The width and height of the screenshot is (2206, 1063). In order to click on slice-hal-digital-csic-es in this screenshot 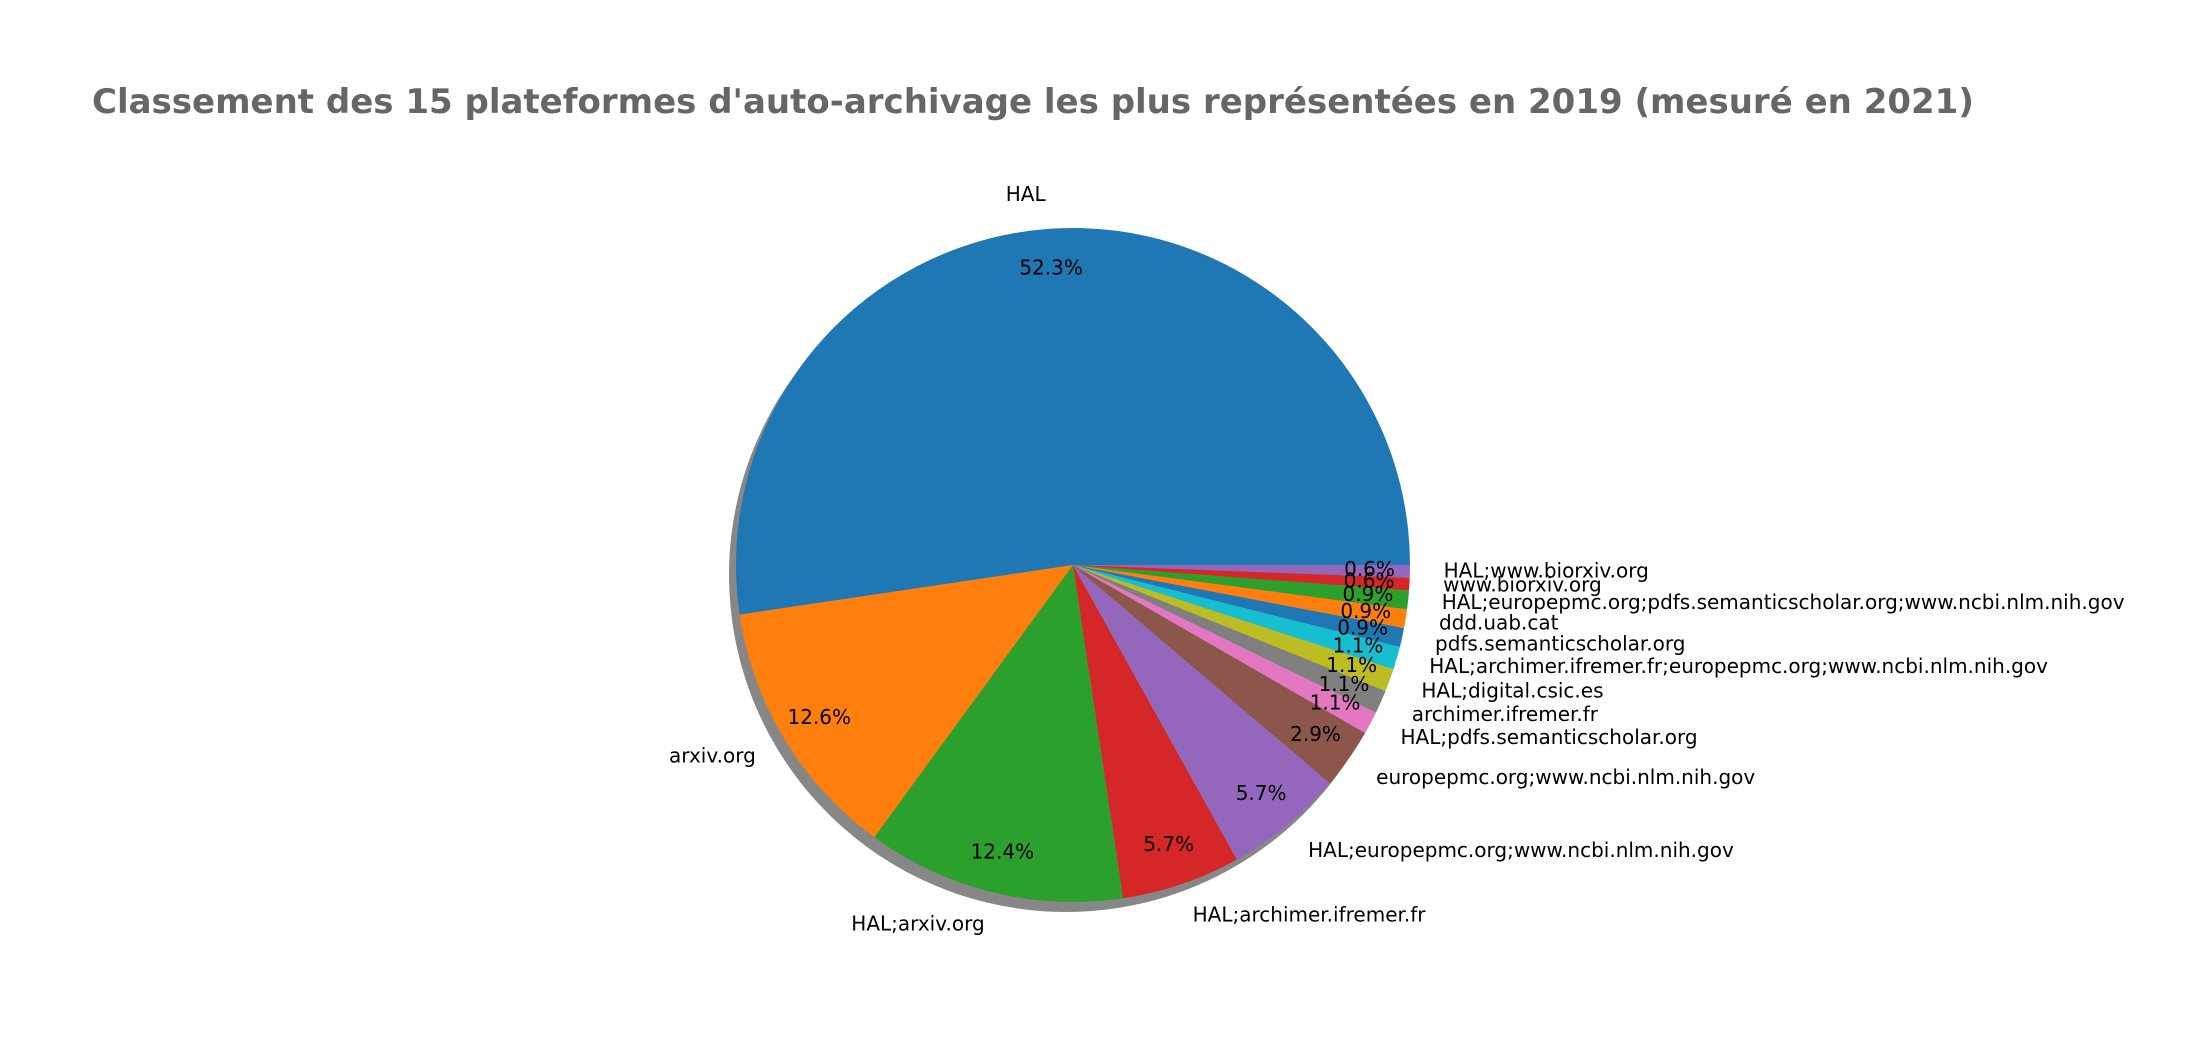, I will do `click(1233, 628)`.